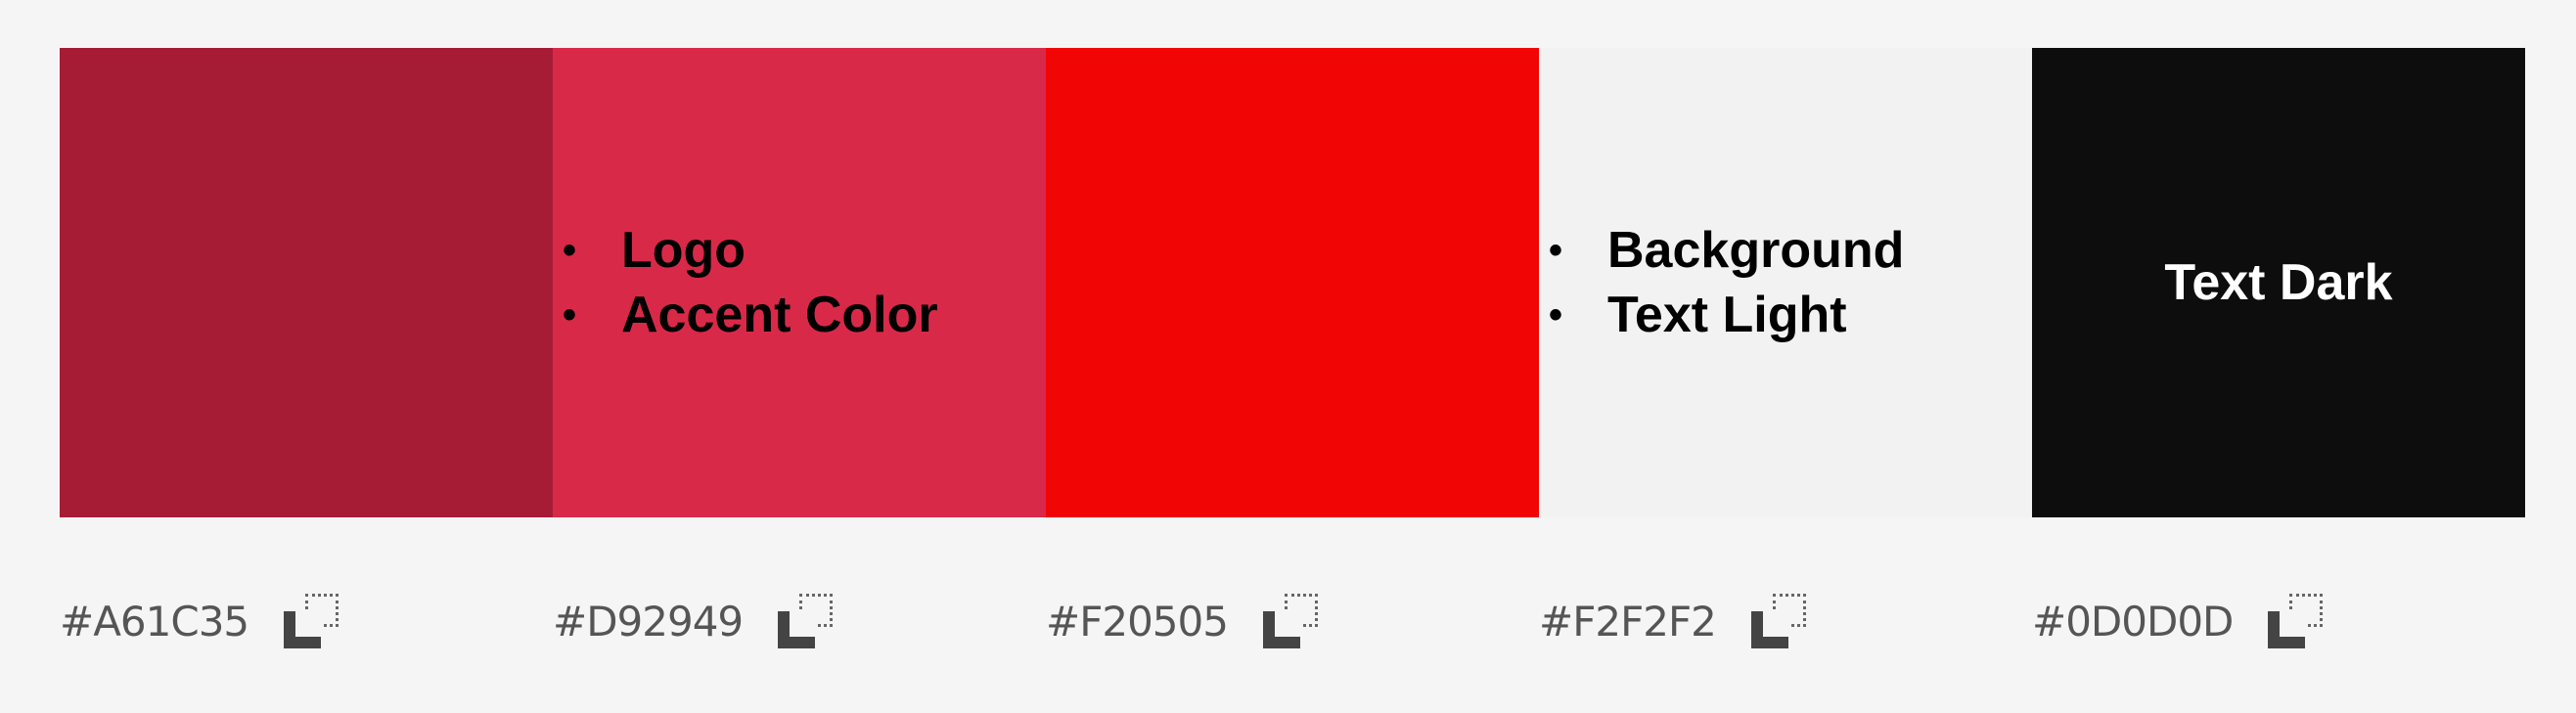 This screenshot has width=2576, height=713. What do you see at coordinates (306, 282) in the screenshot?
I see `swatch-a61c35` at bounding box center [306, 282].